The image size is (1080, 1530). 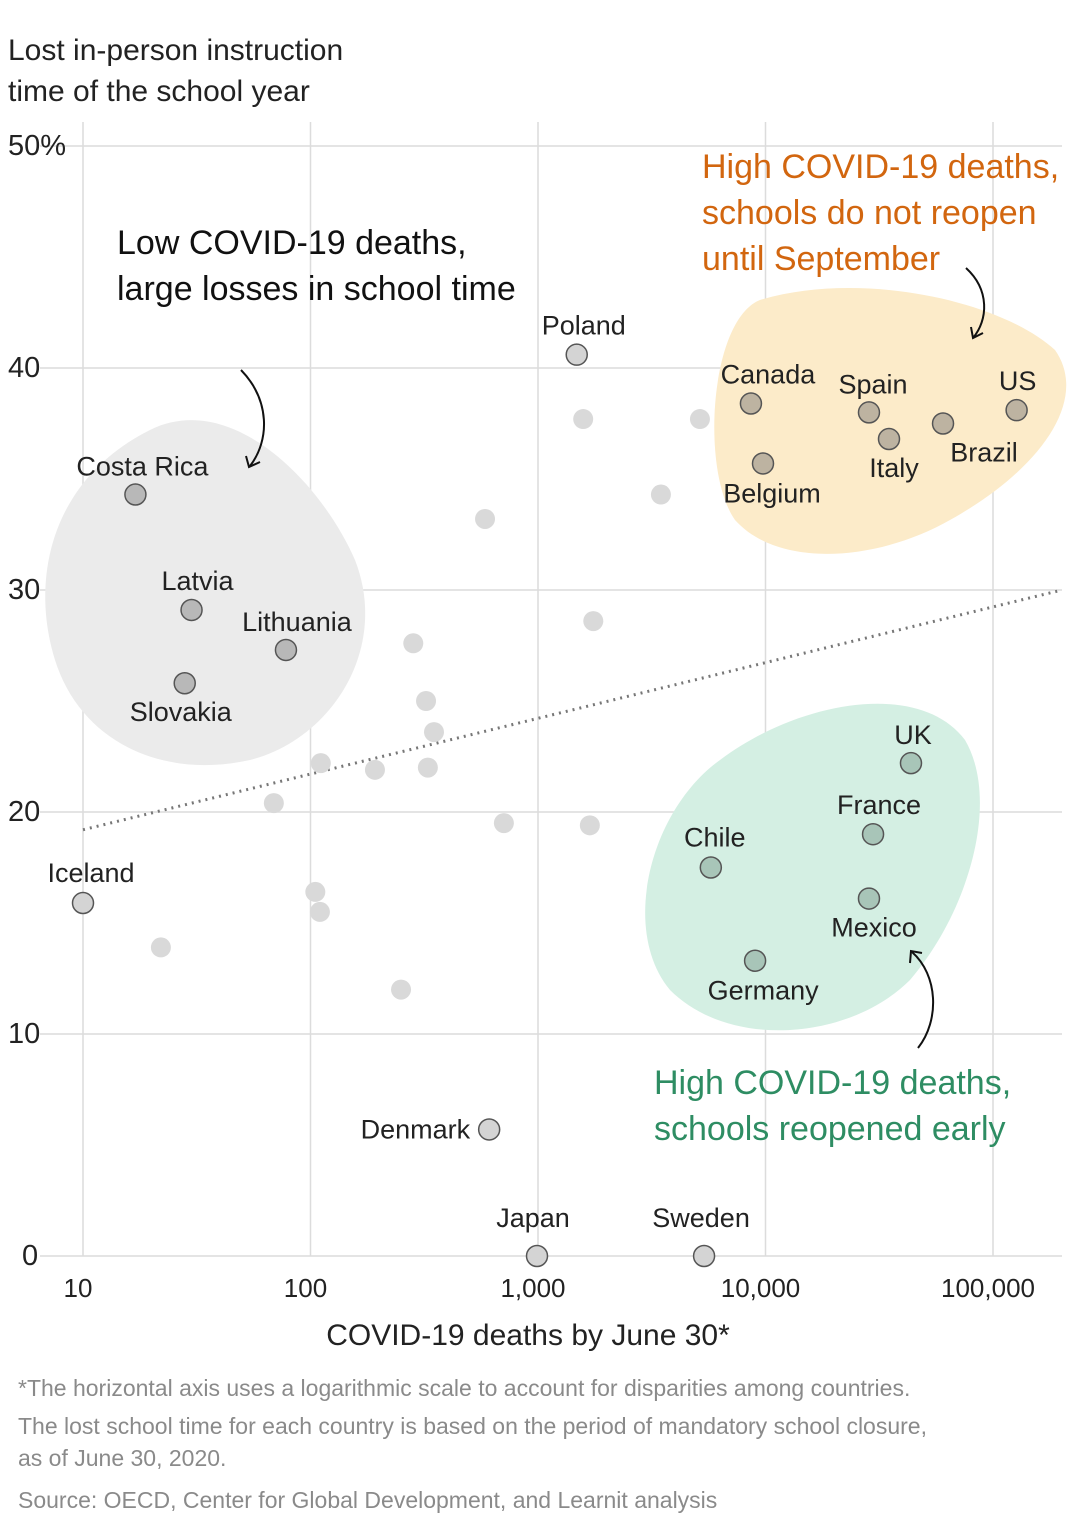 What do you see at coordinates (821, 259) in the screenshot?
I see `annotation-late-reopen-line: until September` at bounding box center [821, 259].